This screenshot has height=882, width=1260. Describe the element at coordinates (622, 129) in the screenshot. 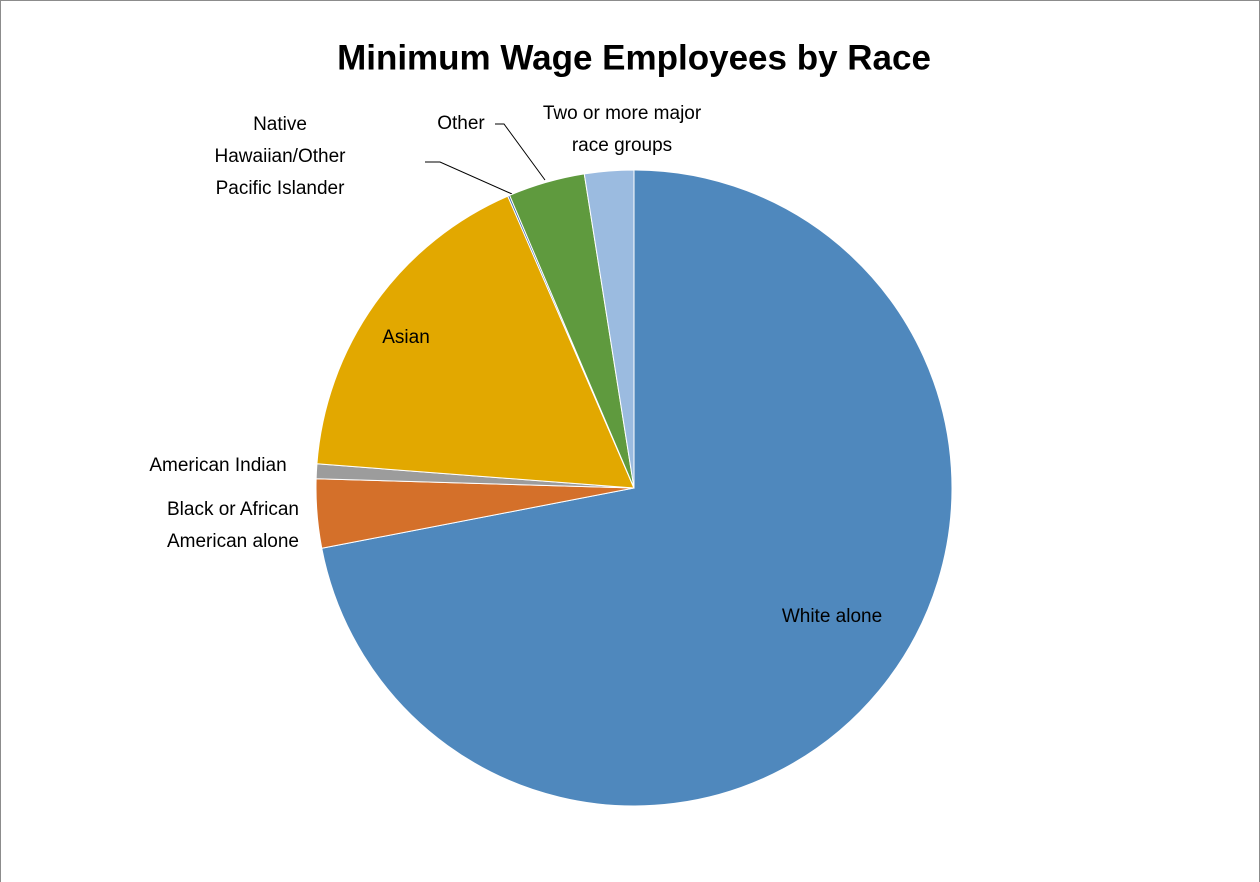

I see `slice-label: Two or more major race groups` at that location.